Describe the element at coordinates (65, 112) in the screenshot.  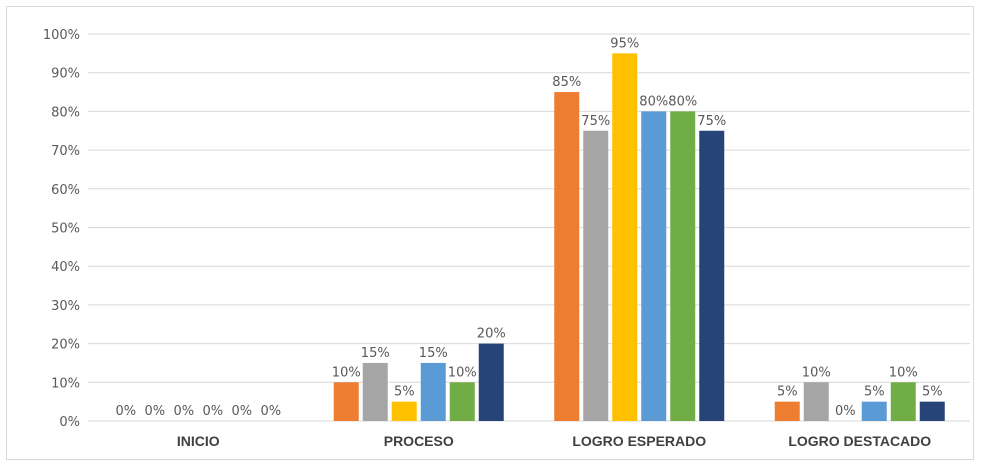
I see `y-tick-label: 80%` at that location.